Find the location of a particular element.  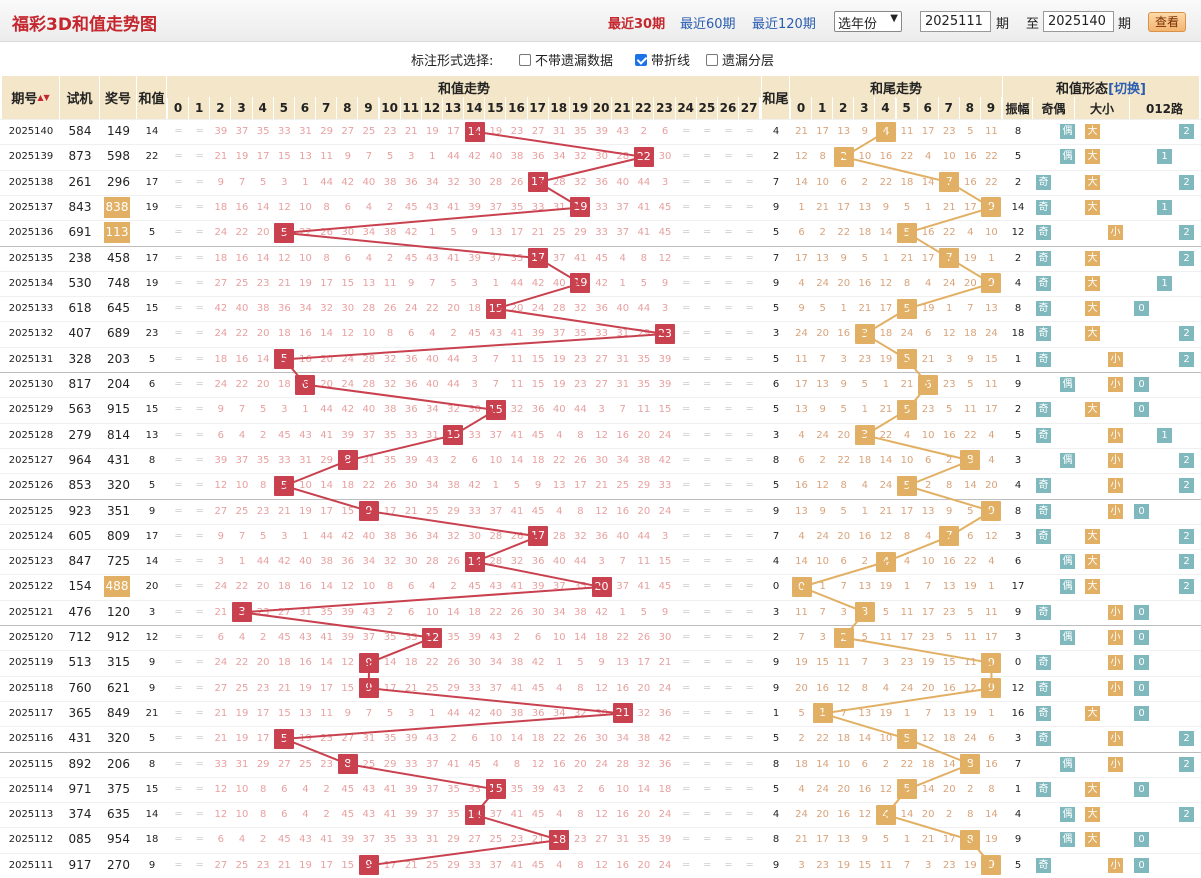

small-badge: 小 is located at coordinates (1115, 612).